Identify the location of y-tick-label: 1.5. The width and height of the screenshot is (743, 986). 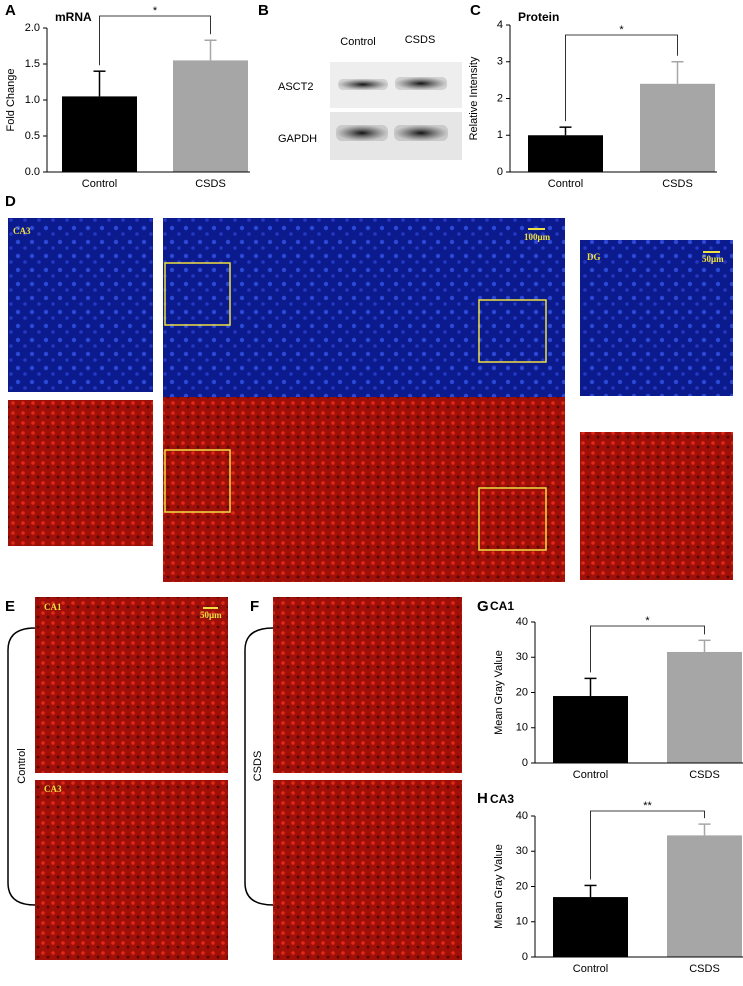
(32, 64).